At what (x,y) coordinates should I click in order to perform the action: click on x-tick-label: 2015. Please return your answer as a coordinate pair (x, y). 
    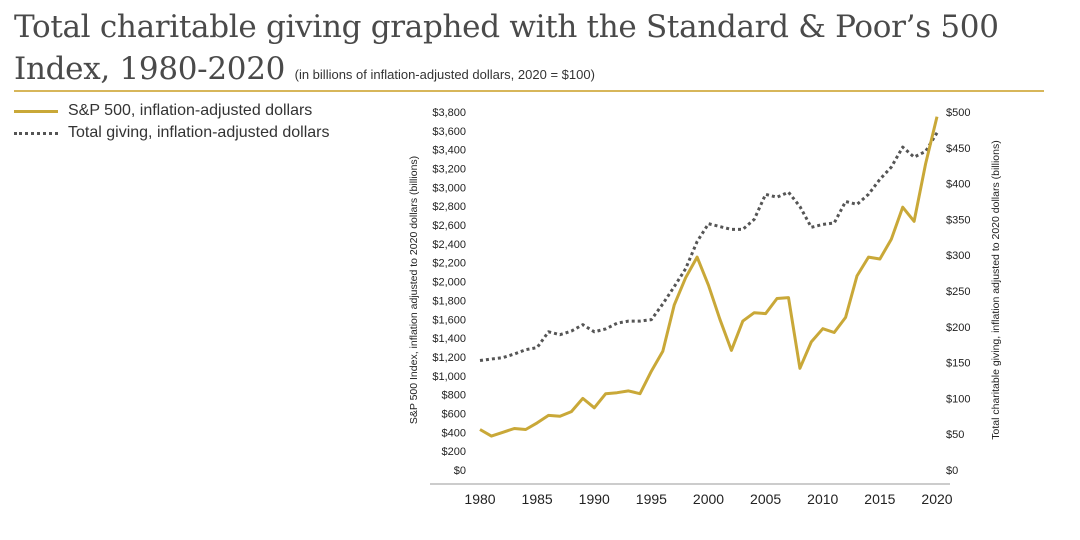
    Looking at the image, I should click on (879, 499).